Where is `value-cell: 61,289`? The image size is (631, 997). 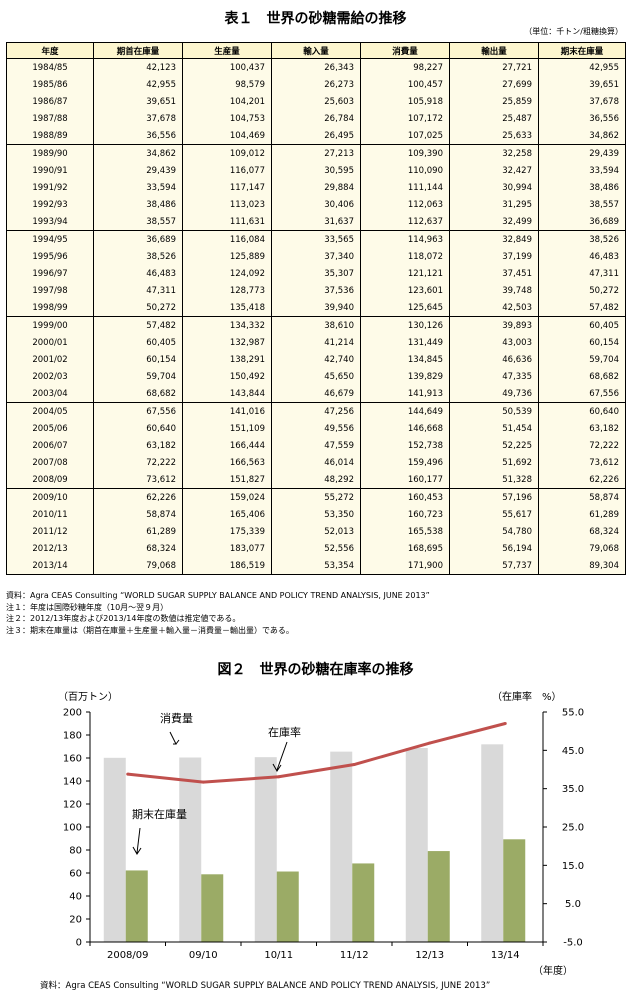
value-cell: 61,289 is located at coordinates (582, 514).